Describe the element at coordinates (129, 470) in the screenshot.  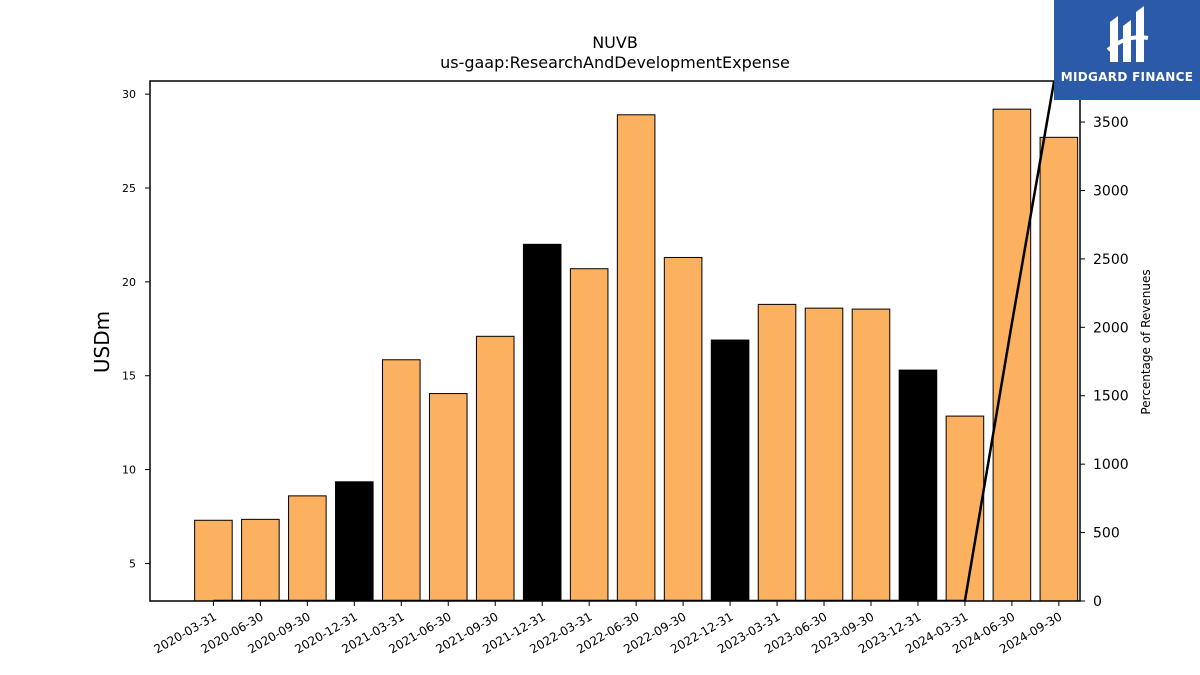
I see `y-tick-label: 10` at that location.